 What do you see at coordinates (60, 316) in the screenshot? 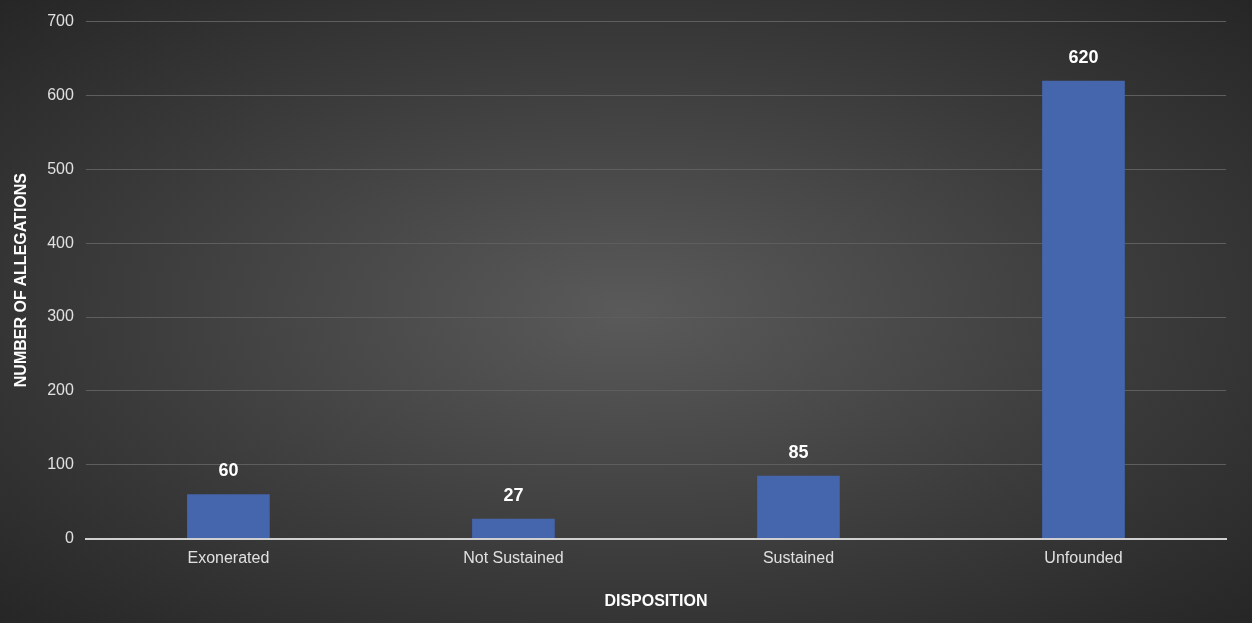
I see `y-tick-label: 300` at bounding box center [60, 316].